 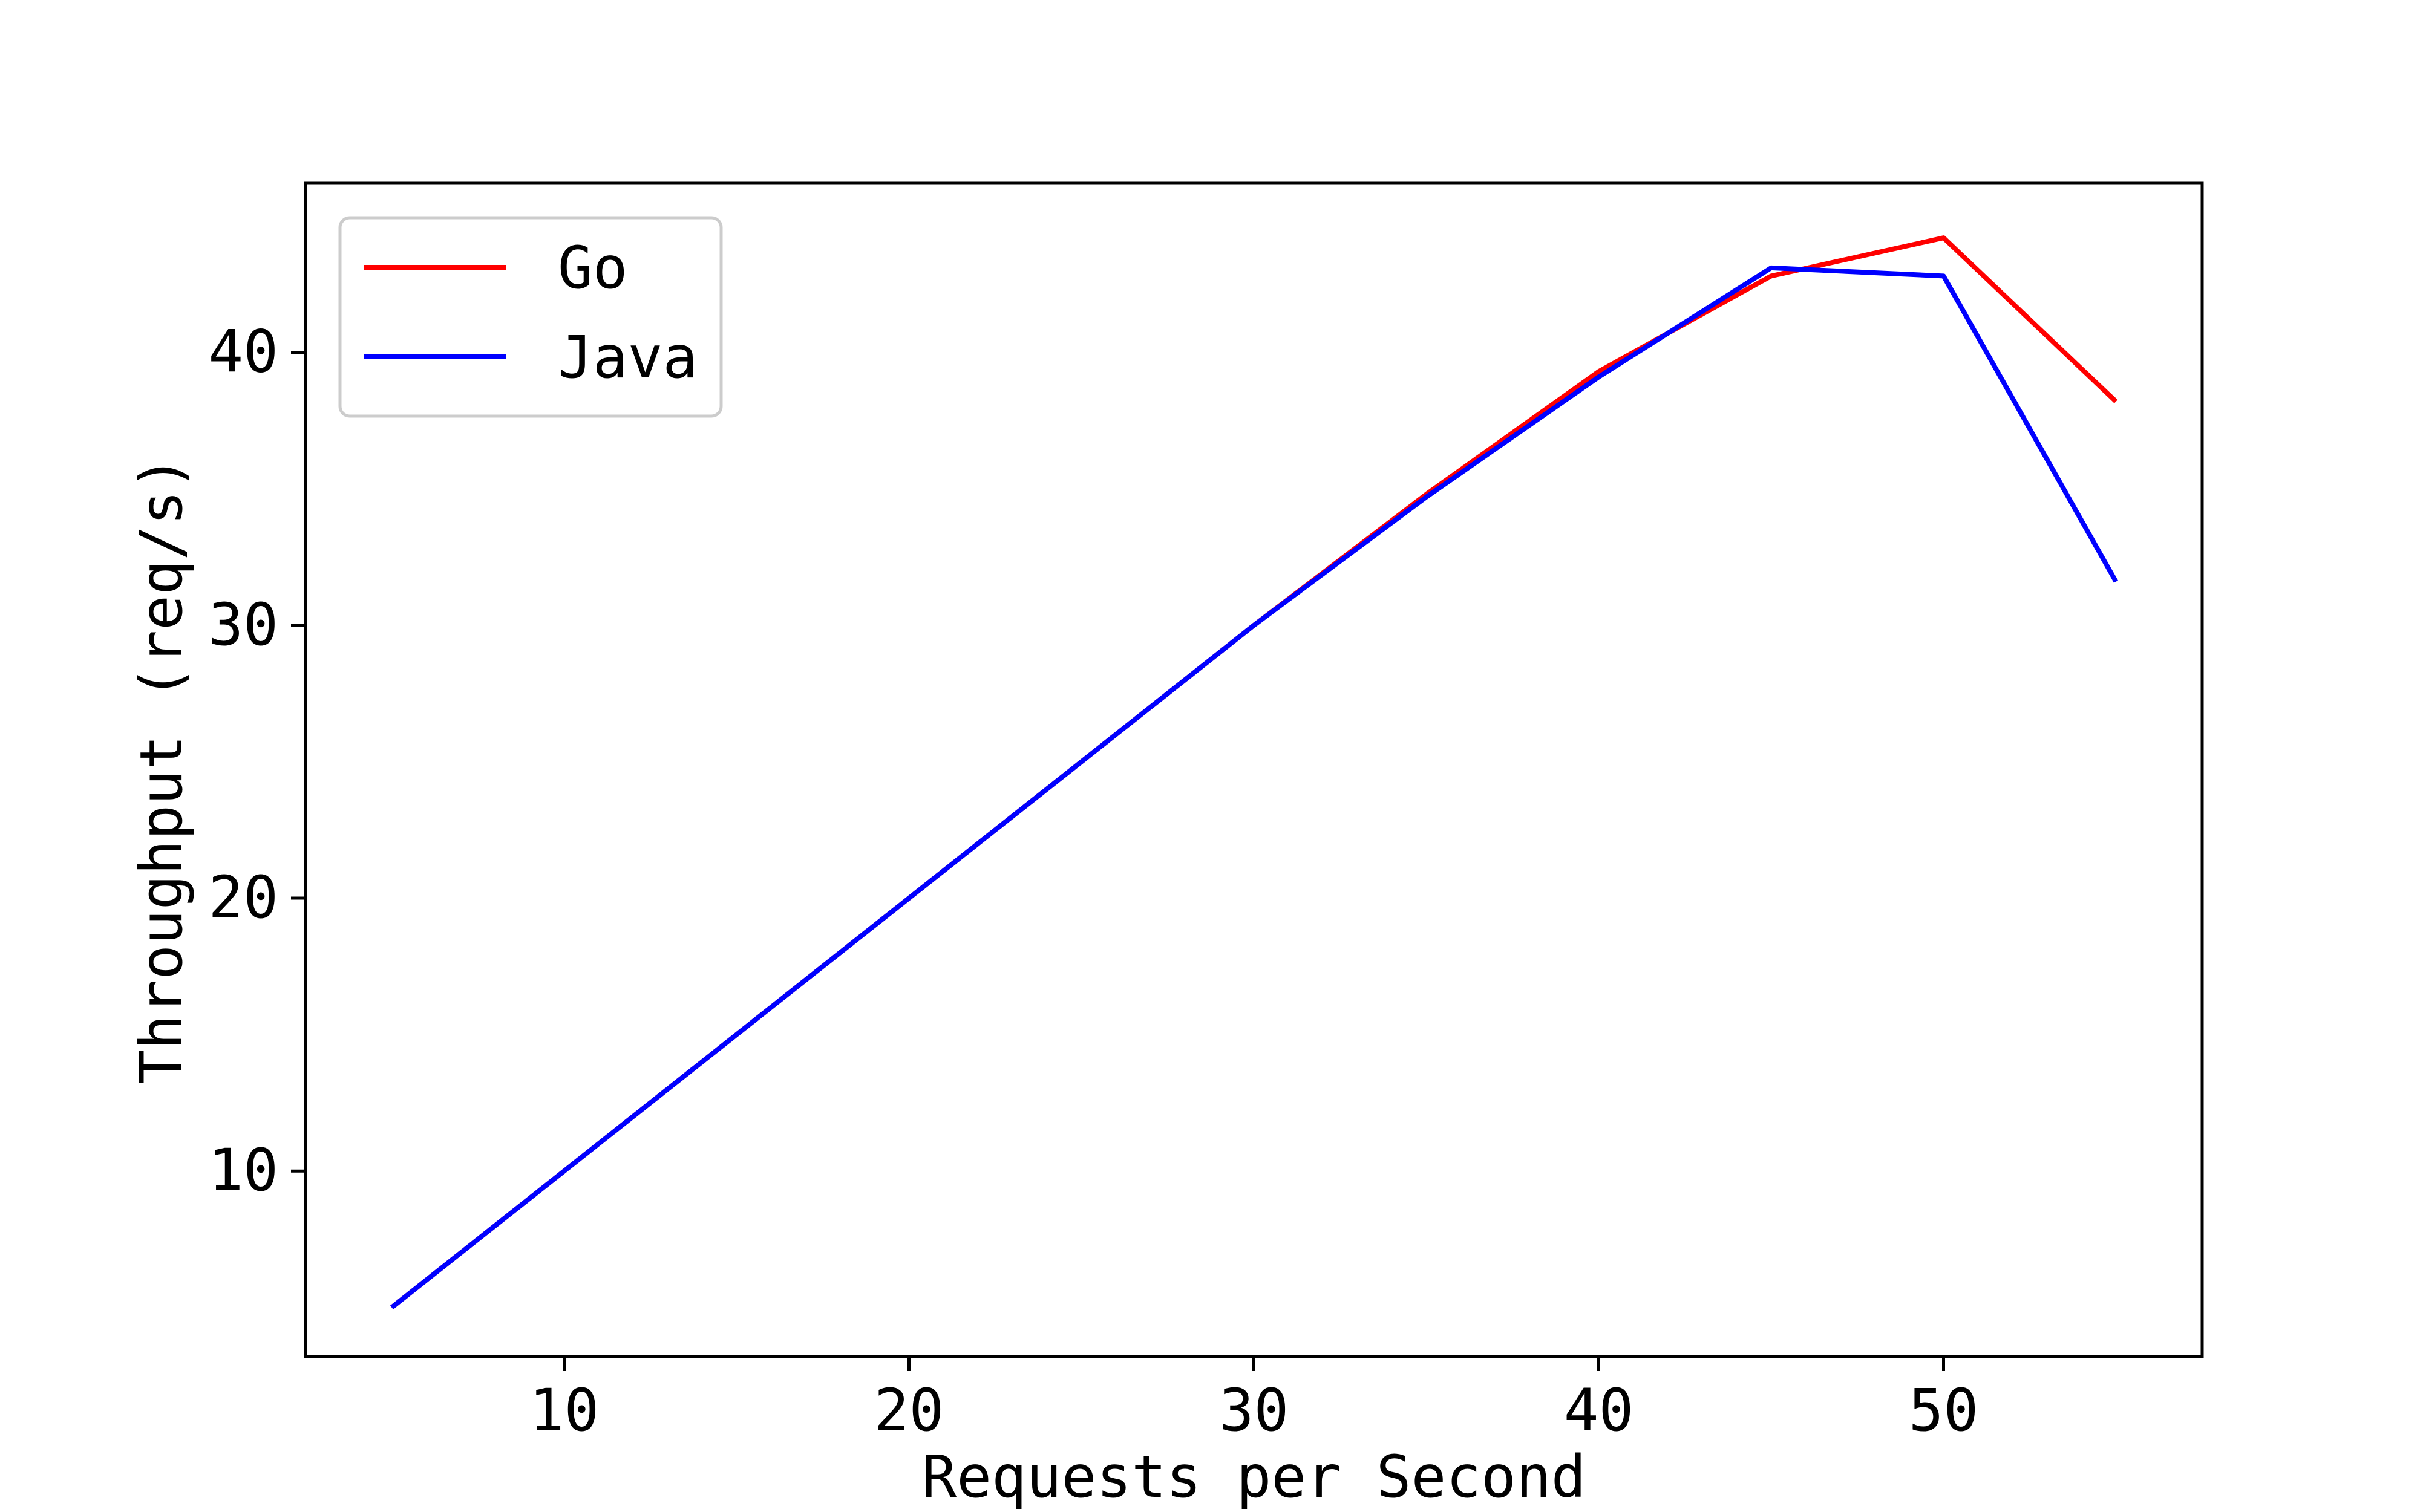 I want to click on y-tick-label: 40, so click(x=243, y=352).